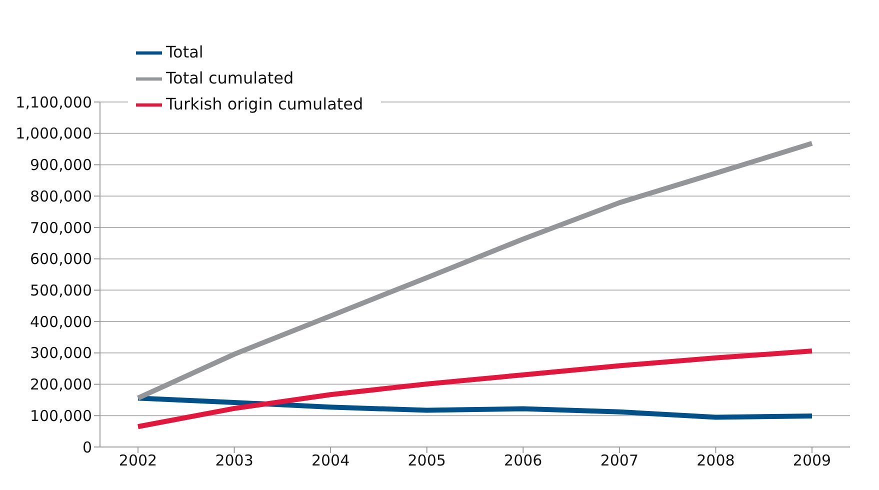  Describe the element at coordinates (265, 104) in the screenshot. I see `legend-label: Turkish origin cumulated` at that location.